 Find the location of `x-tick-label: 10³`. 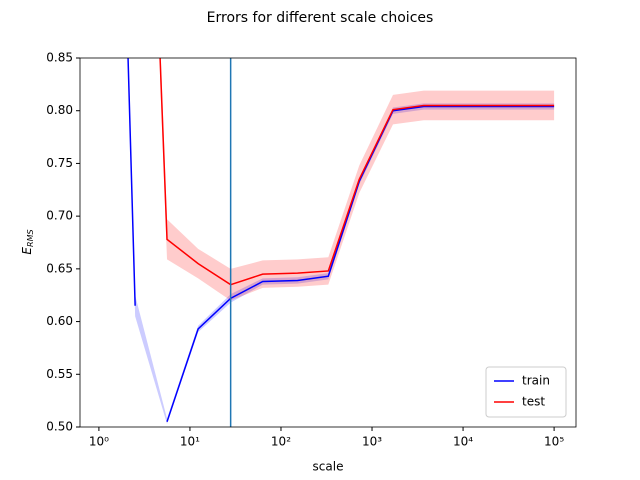

x-tick-label: 10³ is located at coordinates (372, 442).